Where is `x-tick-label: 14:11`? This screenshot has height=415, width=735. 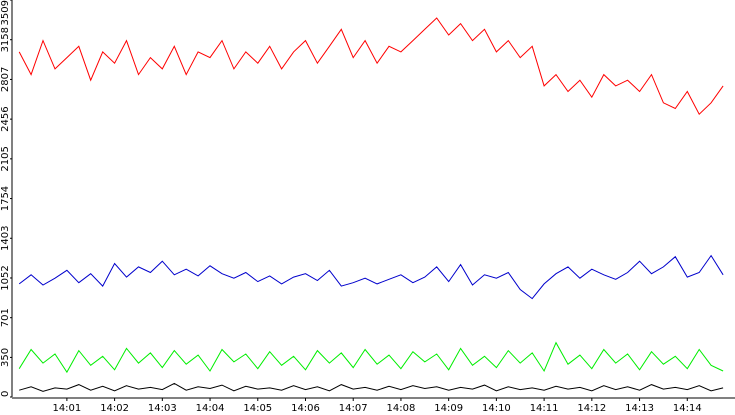
x-tick-label: 14:11 is located at coordinates (544, 408).